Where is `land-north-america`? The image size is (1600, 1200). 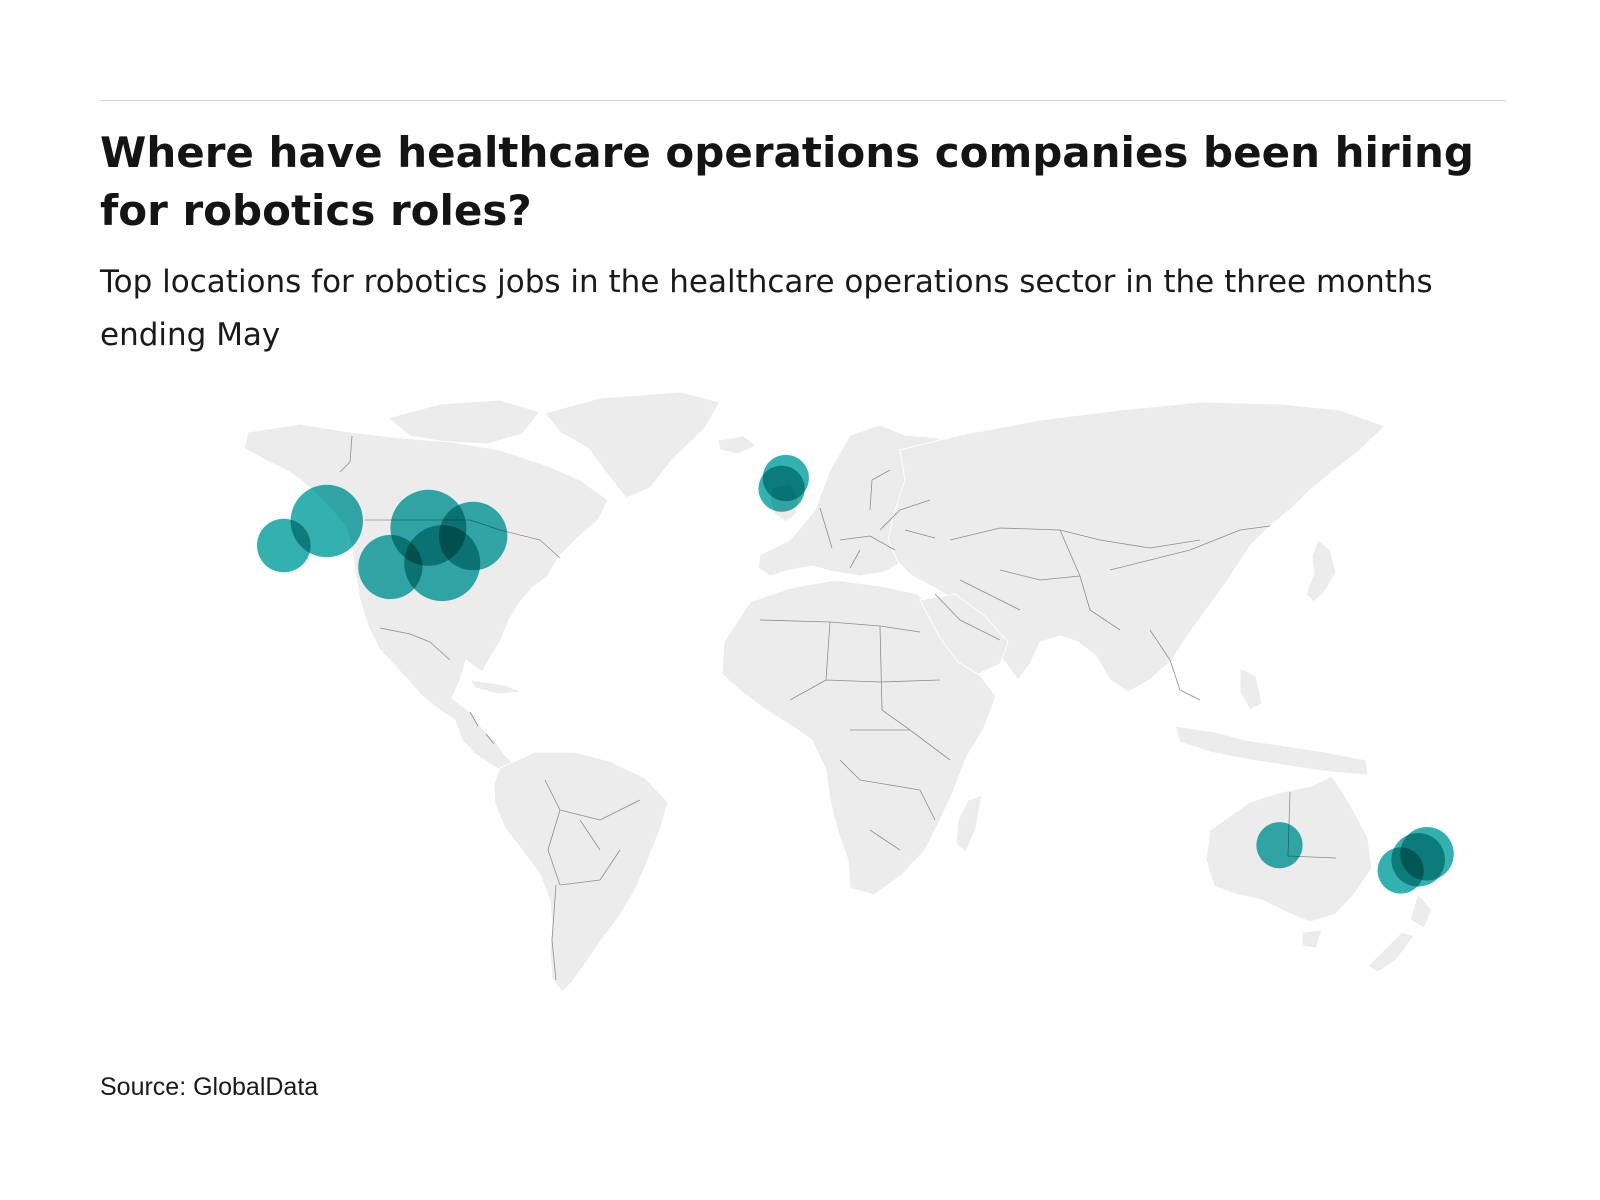
land-north-america is located at coordinates (426, 598).